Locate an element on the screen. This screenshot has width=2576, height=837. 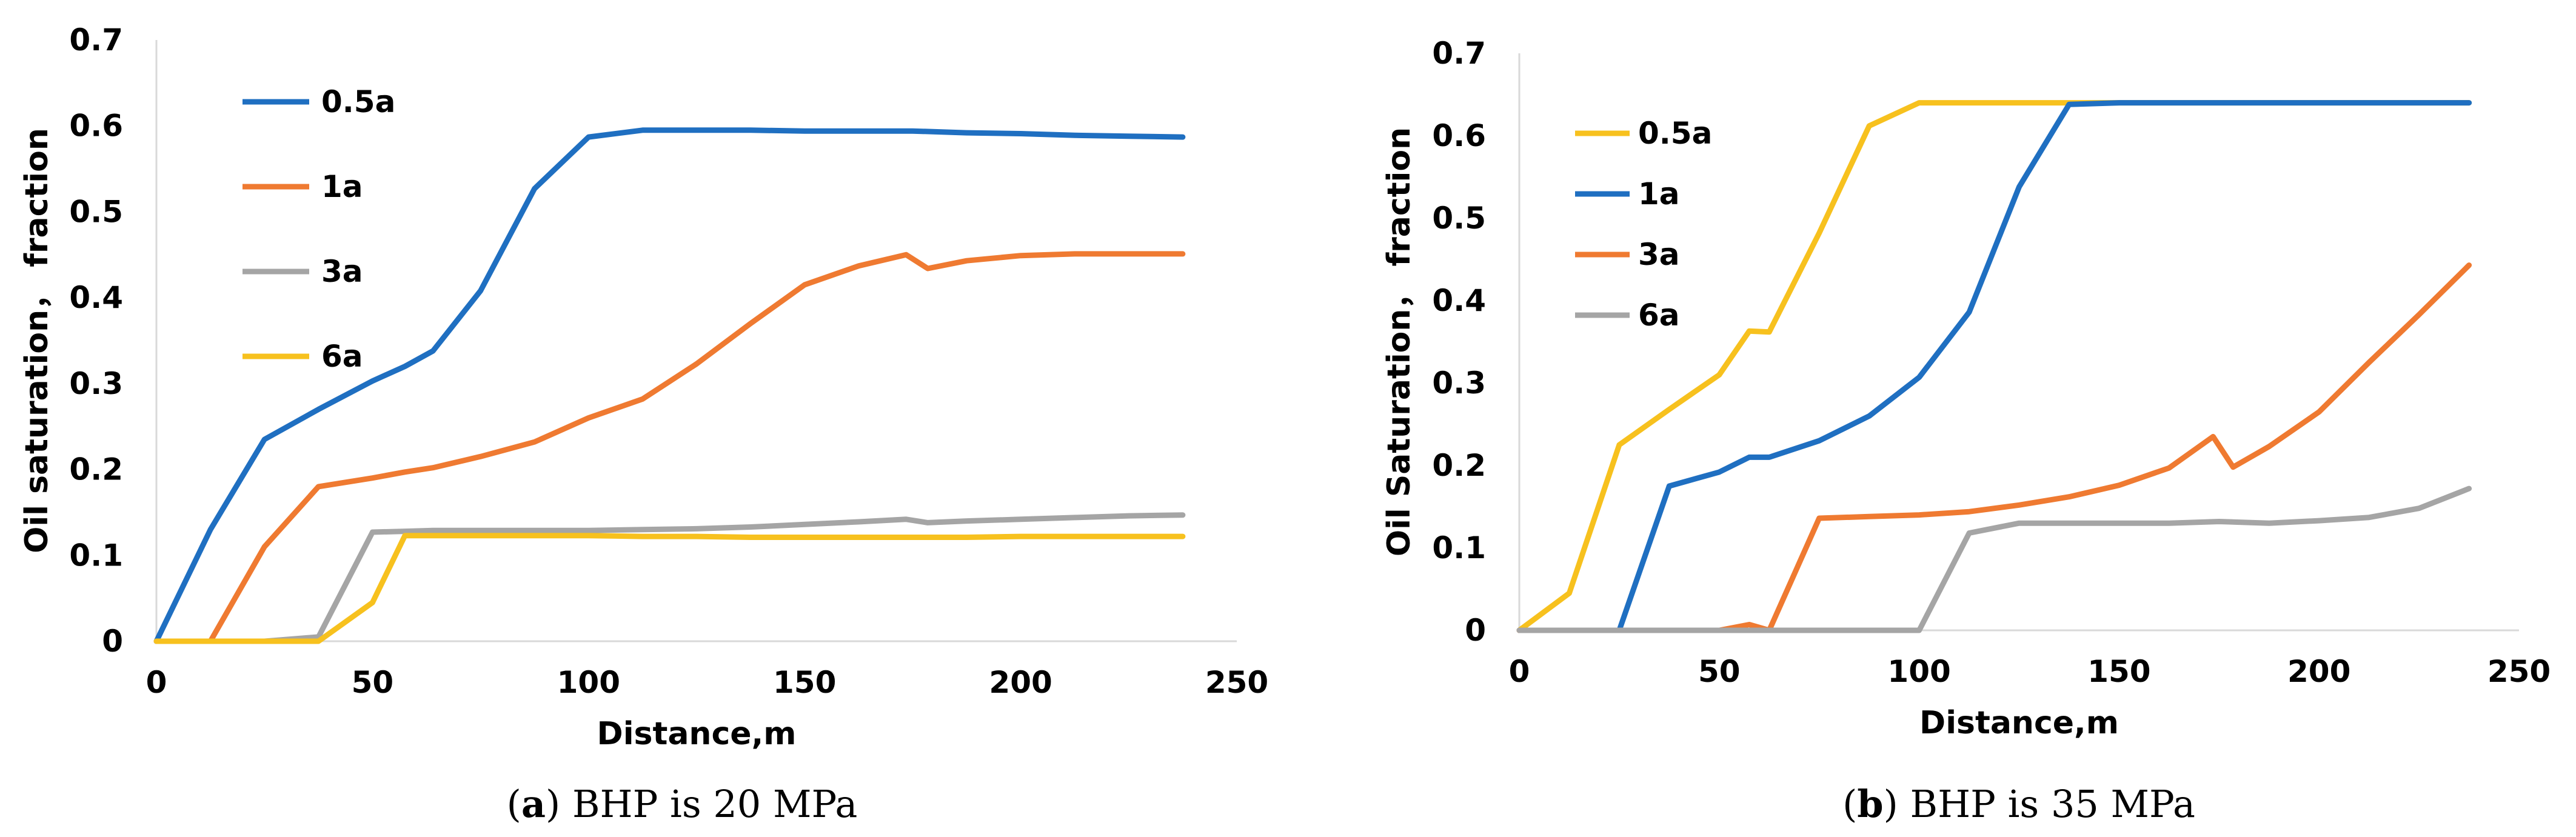
y-axis-title: Oil Saturation， fraction is located at coordinates (1399, 342).